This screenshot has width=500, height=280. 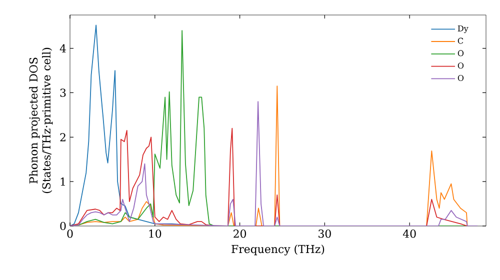 What do you see at coordinates (240, 234) in the screenshot?
I see `x-tick-label: 20` at bounding box center [240, 234].